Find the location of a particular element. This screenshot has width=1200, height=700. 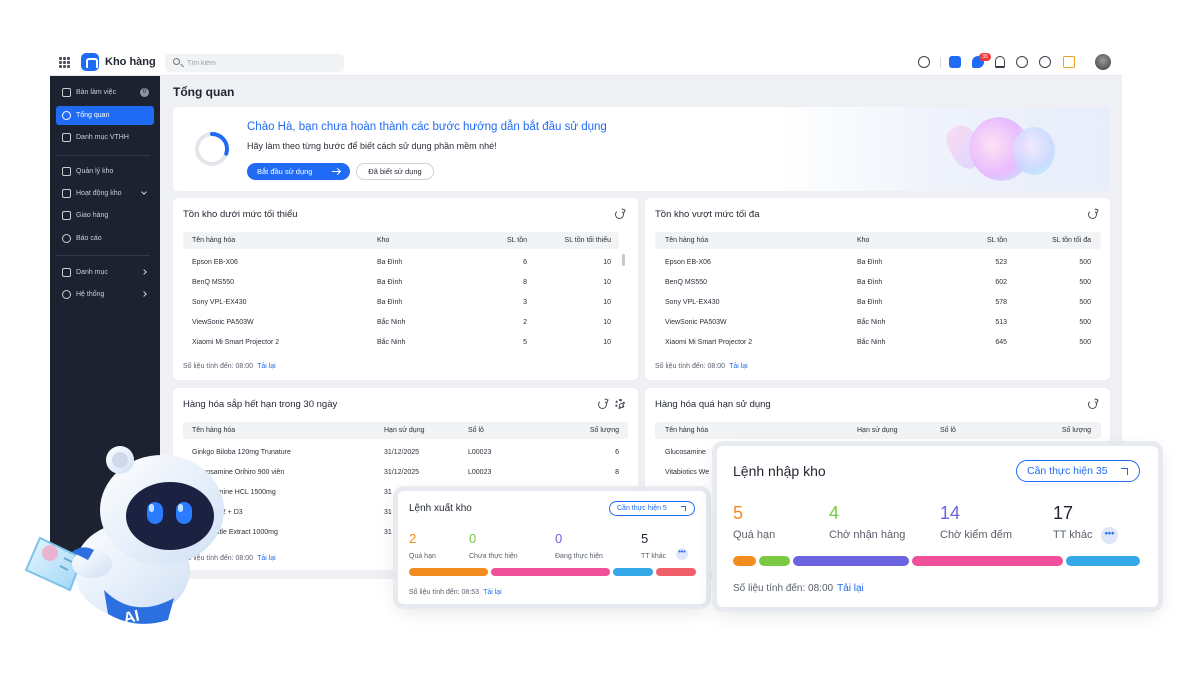

table-row: BenQ MS550 Ba Đình 602 500 is located at coordinates (875, 283).